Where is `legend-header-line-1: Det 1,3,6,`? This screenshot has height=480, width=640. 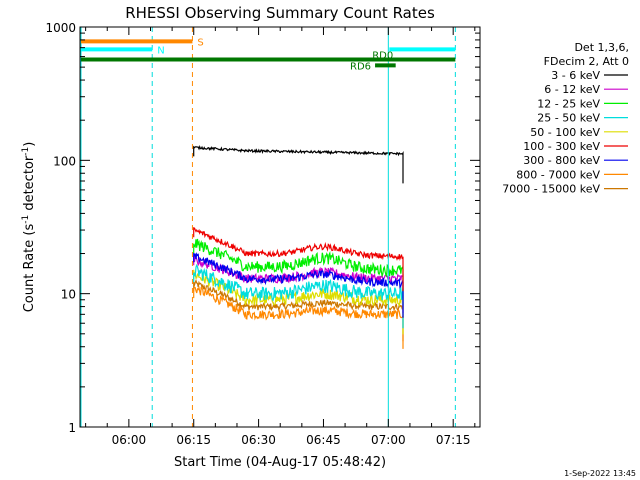 legend-header-line-1: Det 1,3,6, is located at coordinates (601, 47).